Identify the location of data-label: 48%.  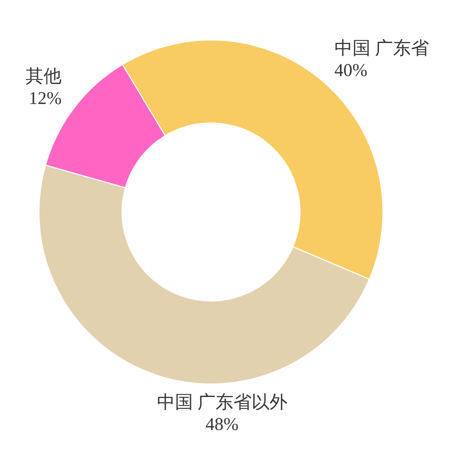
(222, 424).